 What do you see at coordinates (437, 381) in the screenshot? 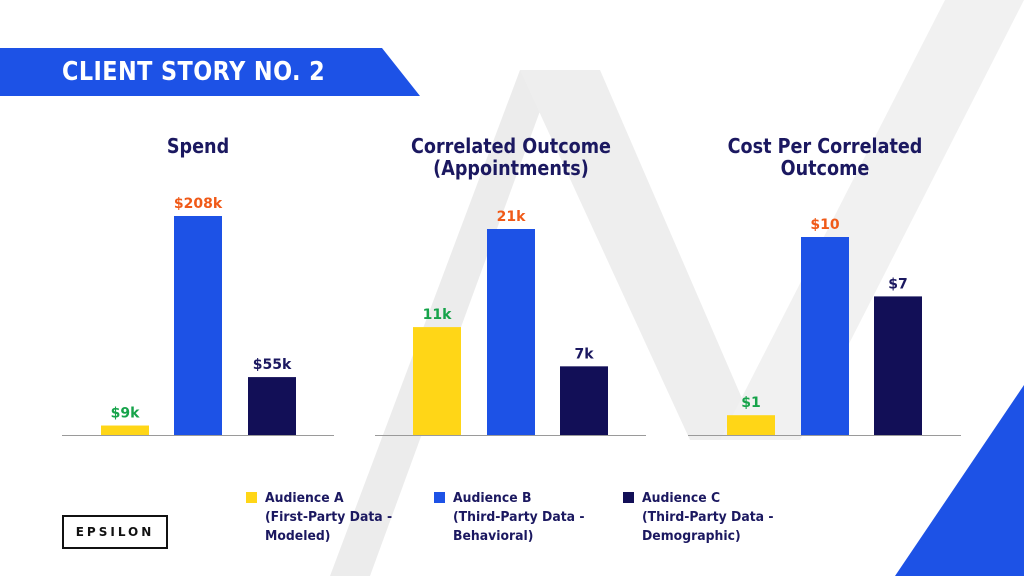
I see `bar-outcome-audience-a` at bounding box center [437, 381].